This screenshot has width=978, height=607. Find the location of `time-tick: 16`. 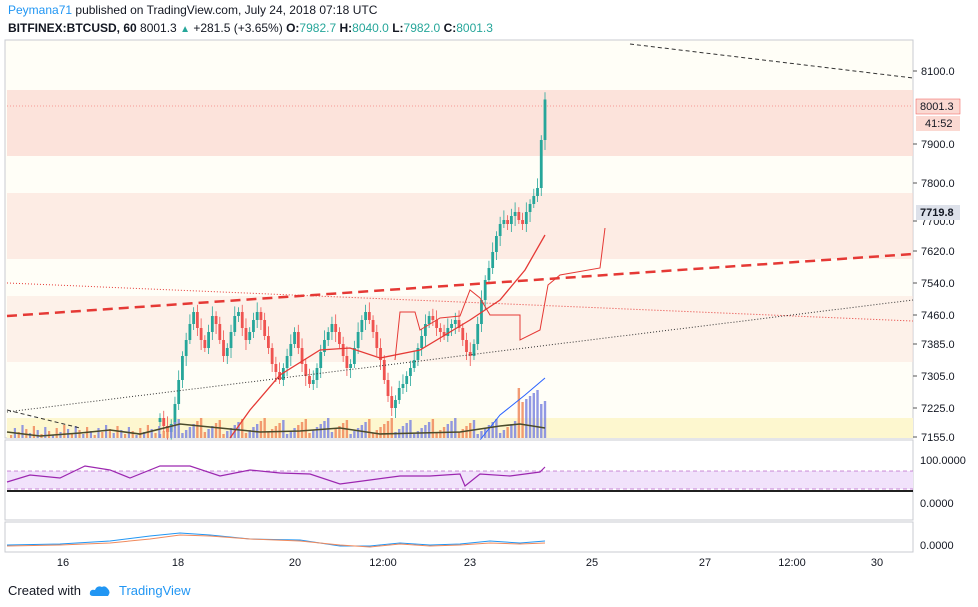

time-tick: 16 is located at coordinates (63, 563).